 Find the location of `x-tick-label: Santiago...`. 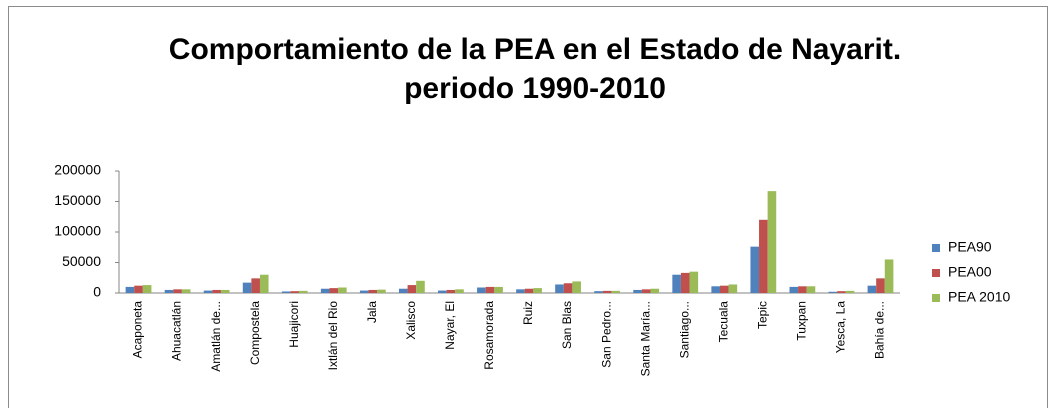

x-tick-label: Santiago... is located at coordinates (684, 329).